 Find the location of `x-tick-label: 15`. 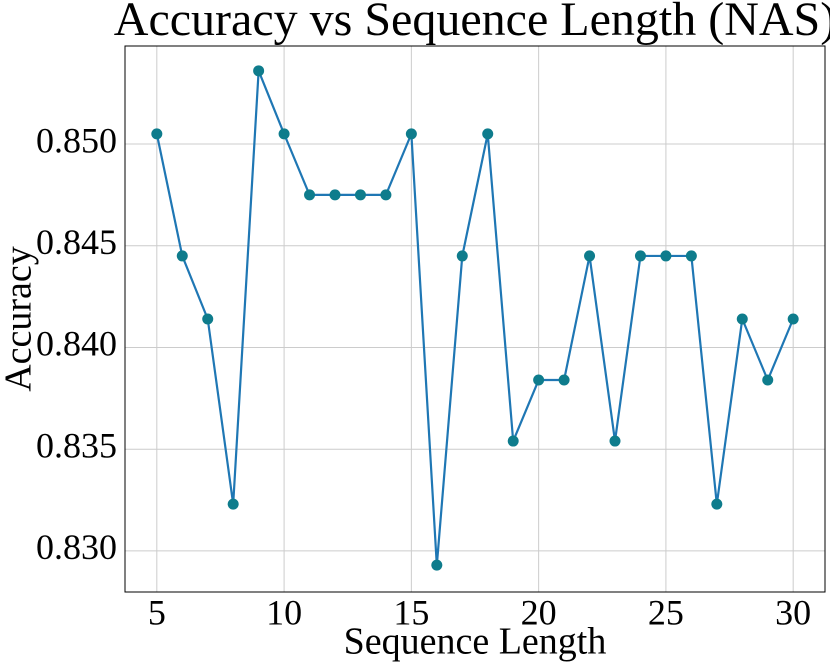

x-tick-label: 15 is located at coordinates (411, 612).